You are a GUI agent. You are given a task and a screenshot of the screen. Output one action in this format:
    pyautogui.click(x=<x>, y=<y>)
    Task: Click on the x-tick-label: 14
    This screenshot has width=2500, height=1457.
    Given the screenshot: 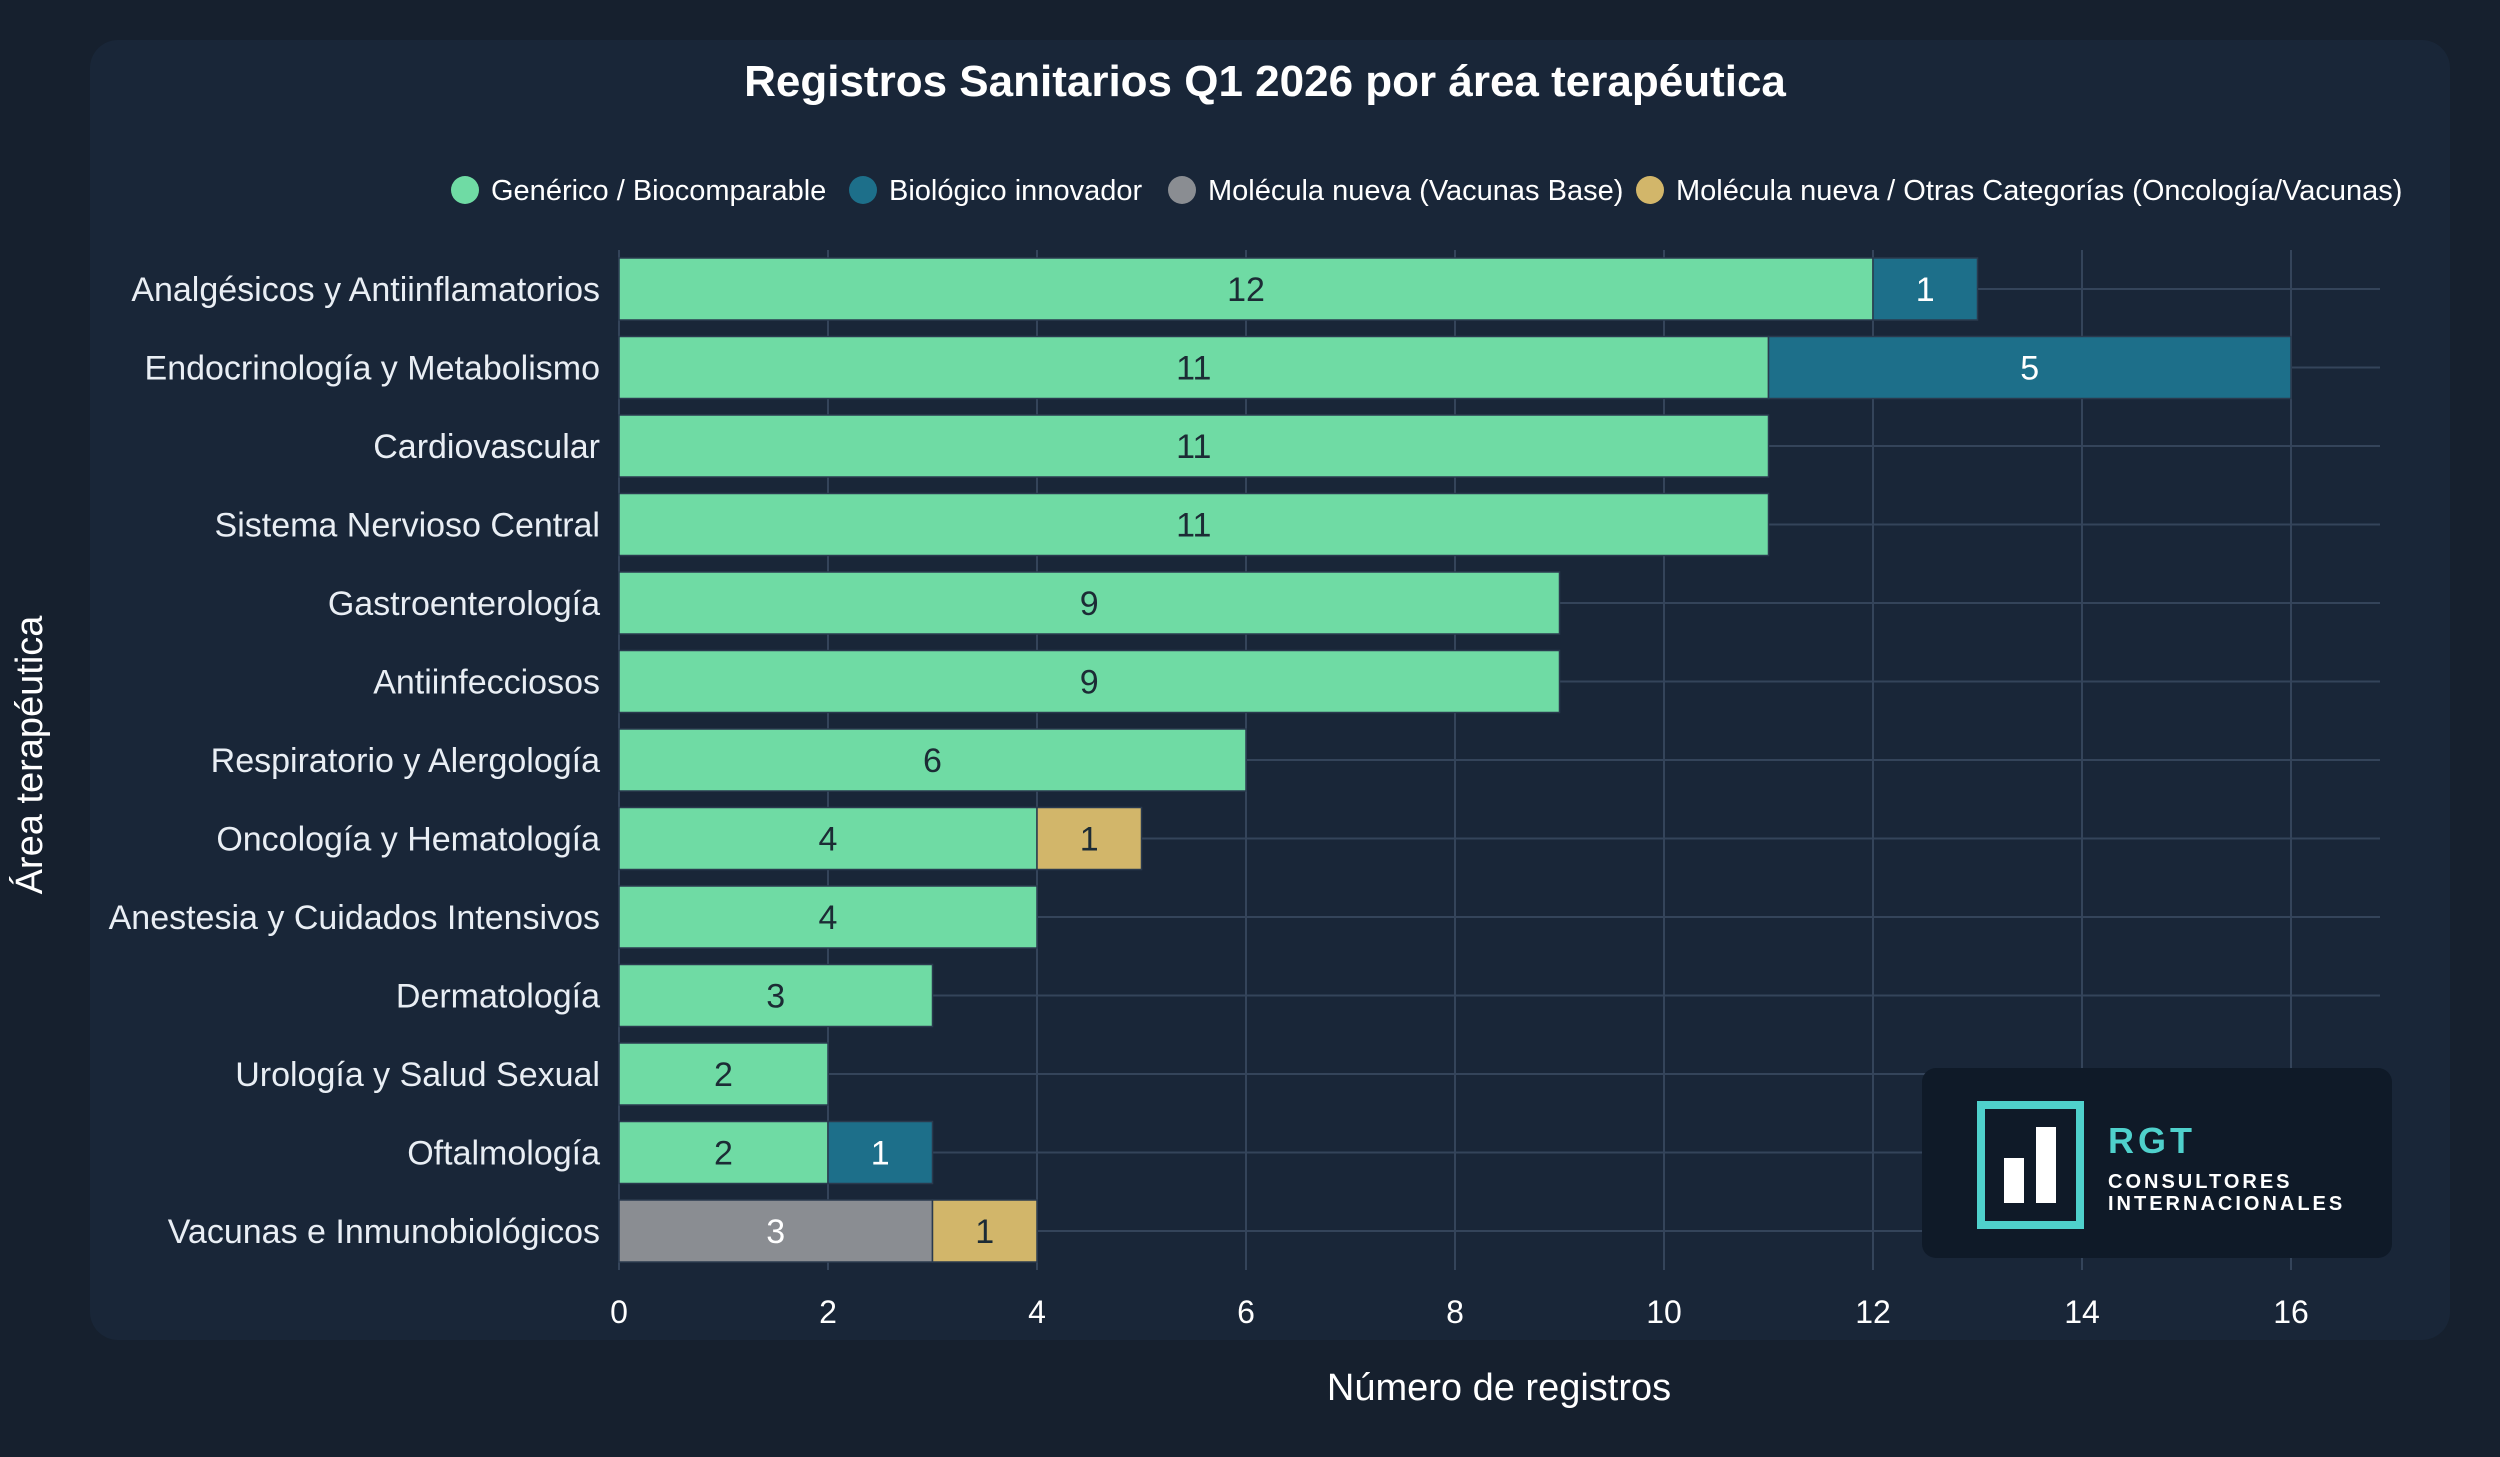 What is the action you would take?
    pyautogui.click(x=2082, y=1312)
    